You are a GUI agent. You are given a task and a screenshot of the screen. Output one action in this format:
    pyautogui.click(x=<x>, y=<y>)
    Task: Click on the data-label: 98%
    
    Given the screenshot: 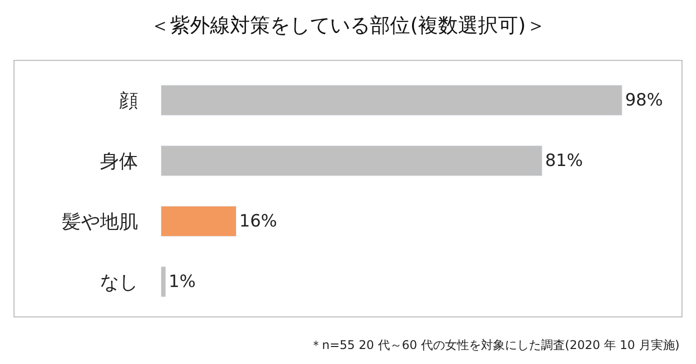 What is the action you would take?
    pyautogui.click(x=644, y=100)
    